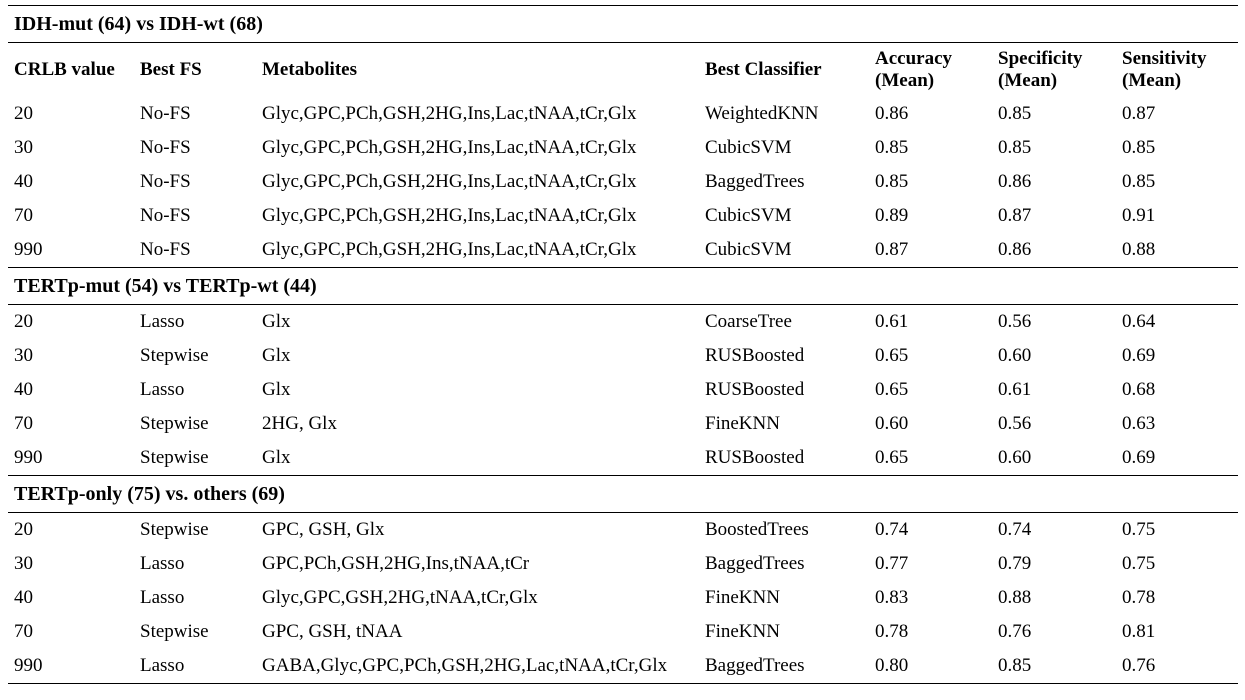  Describe the element at coordinates (1015, 215) in the screenshot. I see `cell-specificity-mean: 0.87` at that location.